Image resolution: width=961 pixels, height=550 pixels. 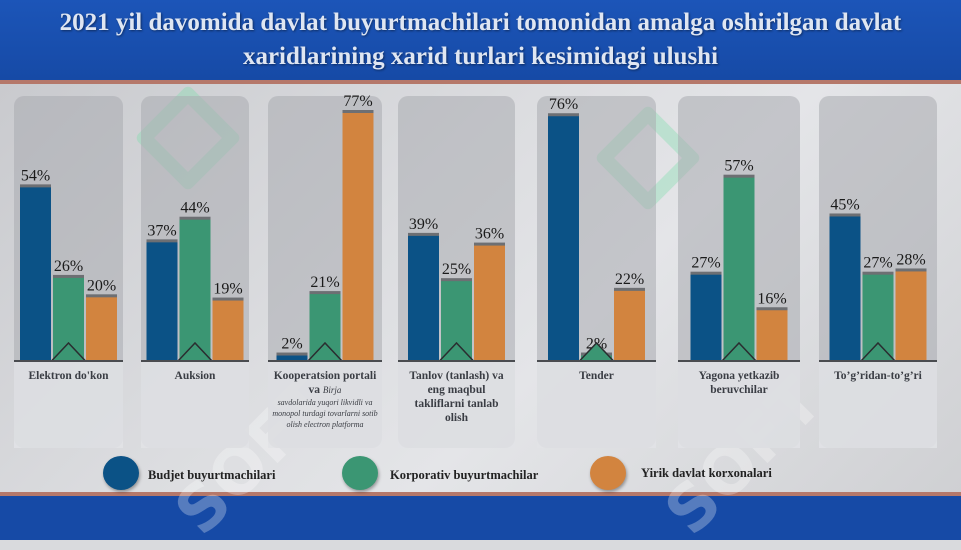 What do you see at coordinates (227, 289) in the screenshot?
I see `data-label: 19%` at bounding box center [227, 289].